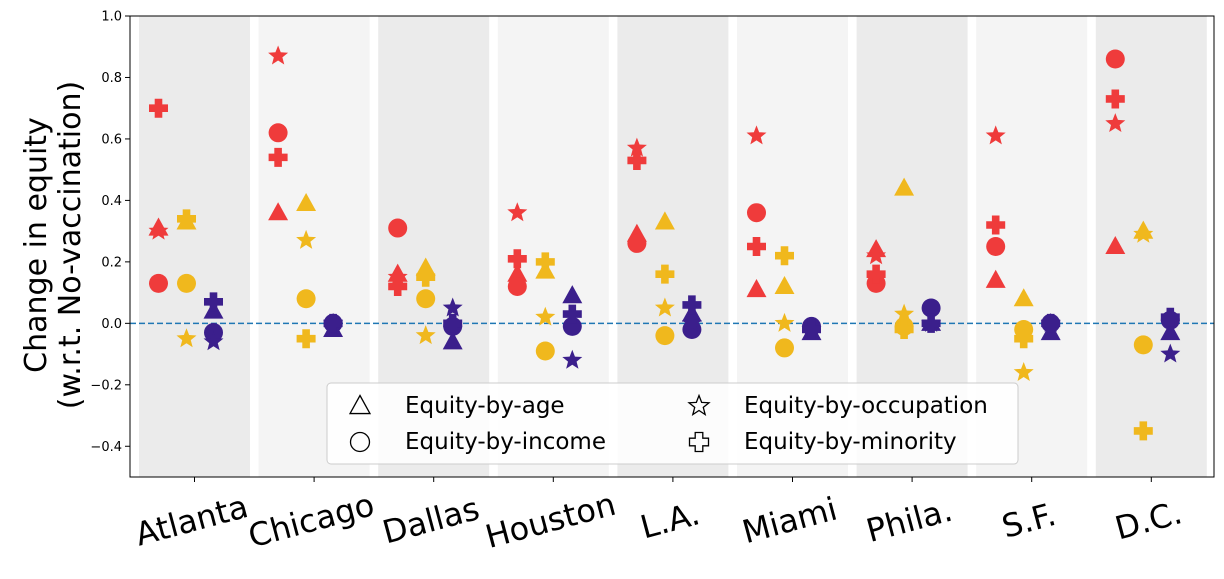 The width and height of the screenshot is (1224, 579). What do you see at coordinates (1029, 520) in the screenshot?
I see `x-tick-label: S.F.` at bounding box center [1029, 520].